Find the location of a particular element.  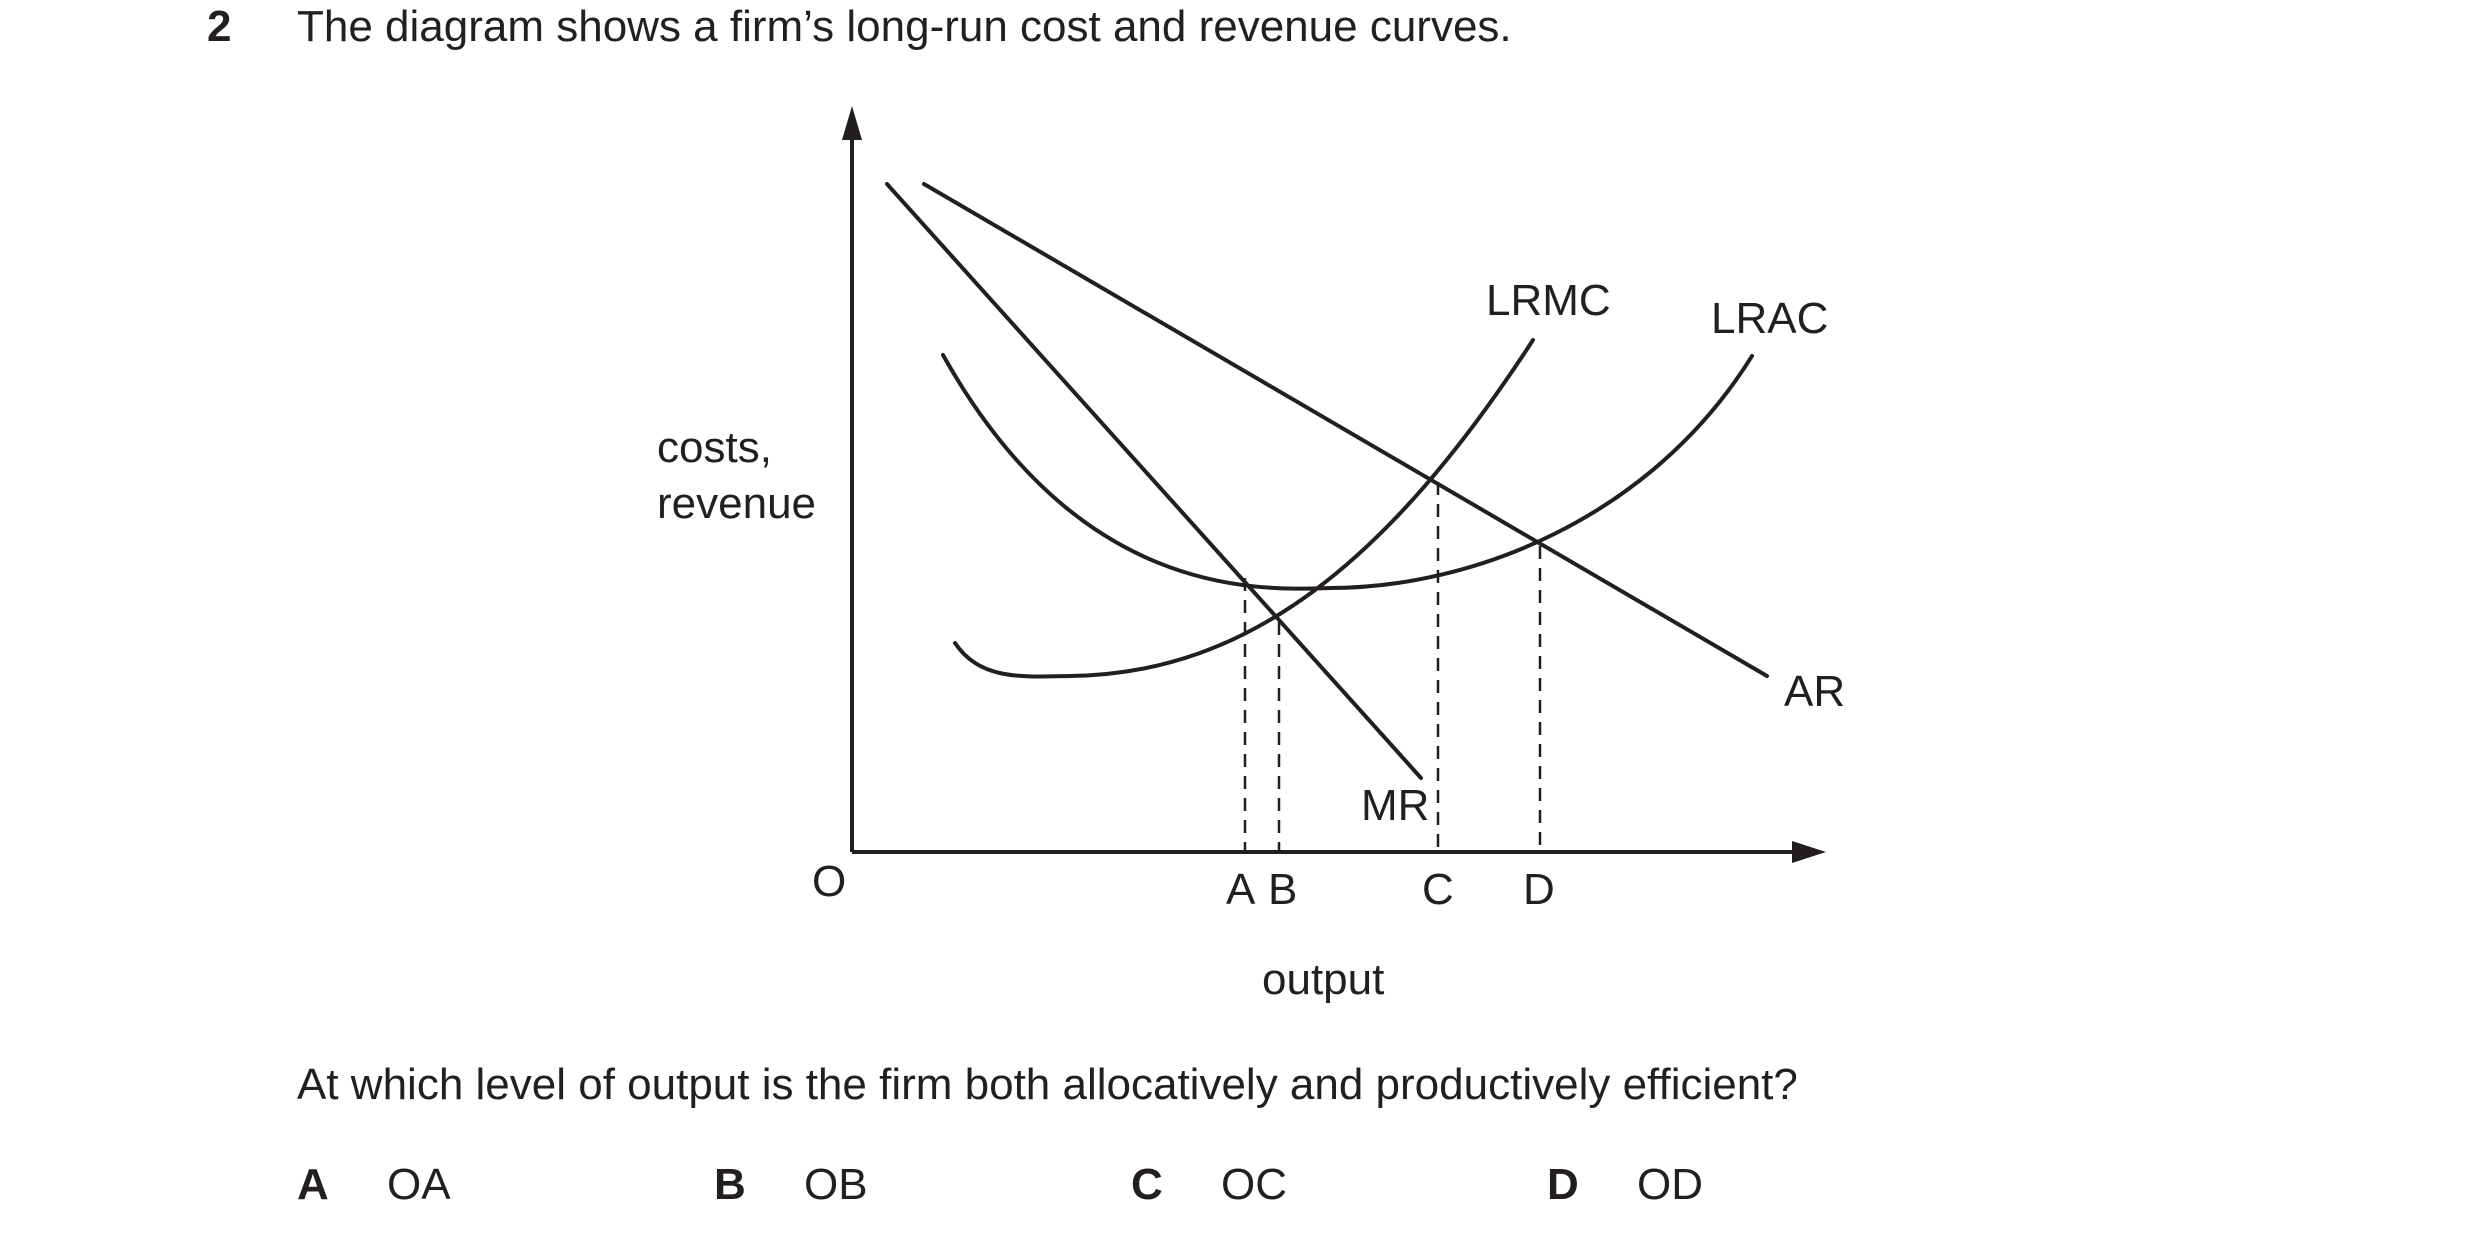

option-c: C OC is located at coordinates (1209, 1185).